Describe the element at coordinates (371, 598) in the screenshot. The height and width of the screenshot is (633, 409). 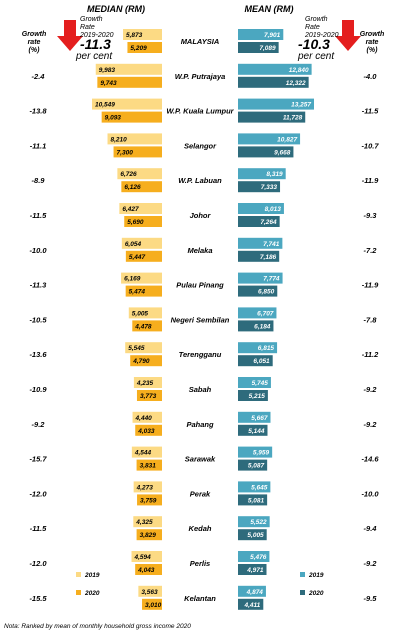
I see `mean-growth-rate: -9.5` at that location.